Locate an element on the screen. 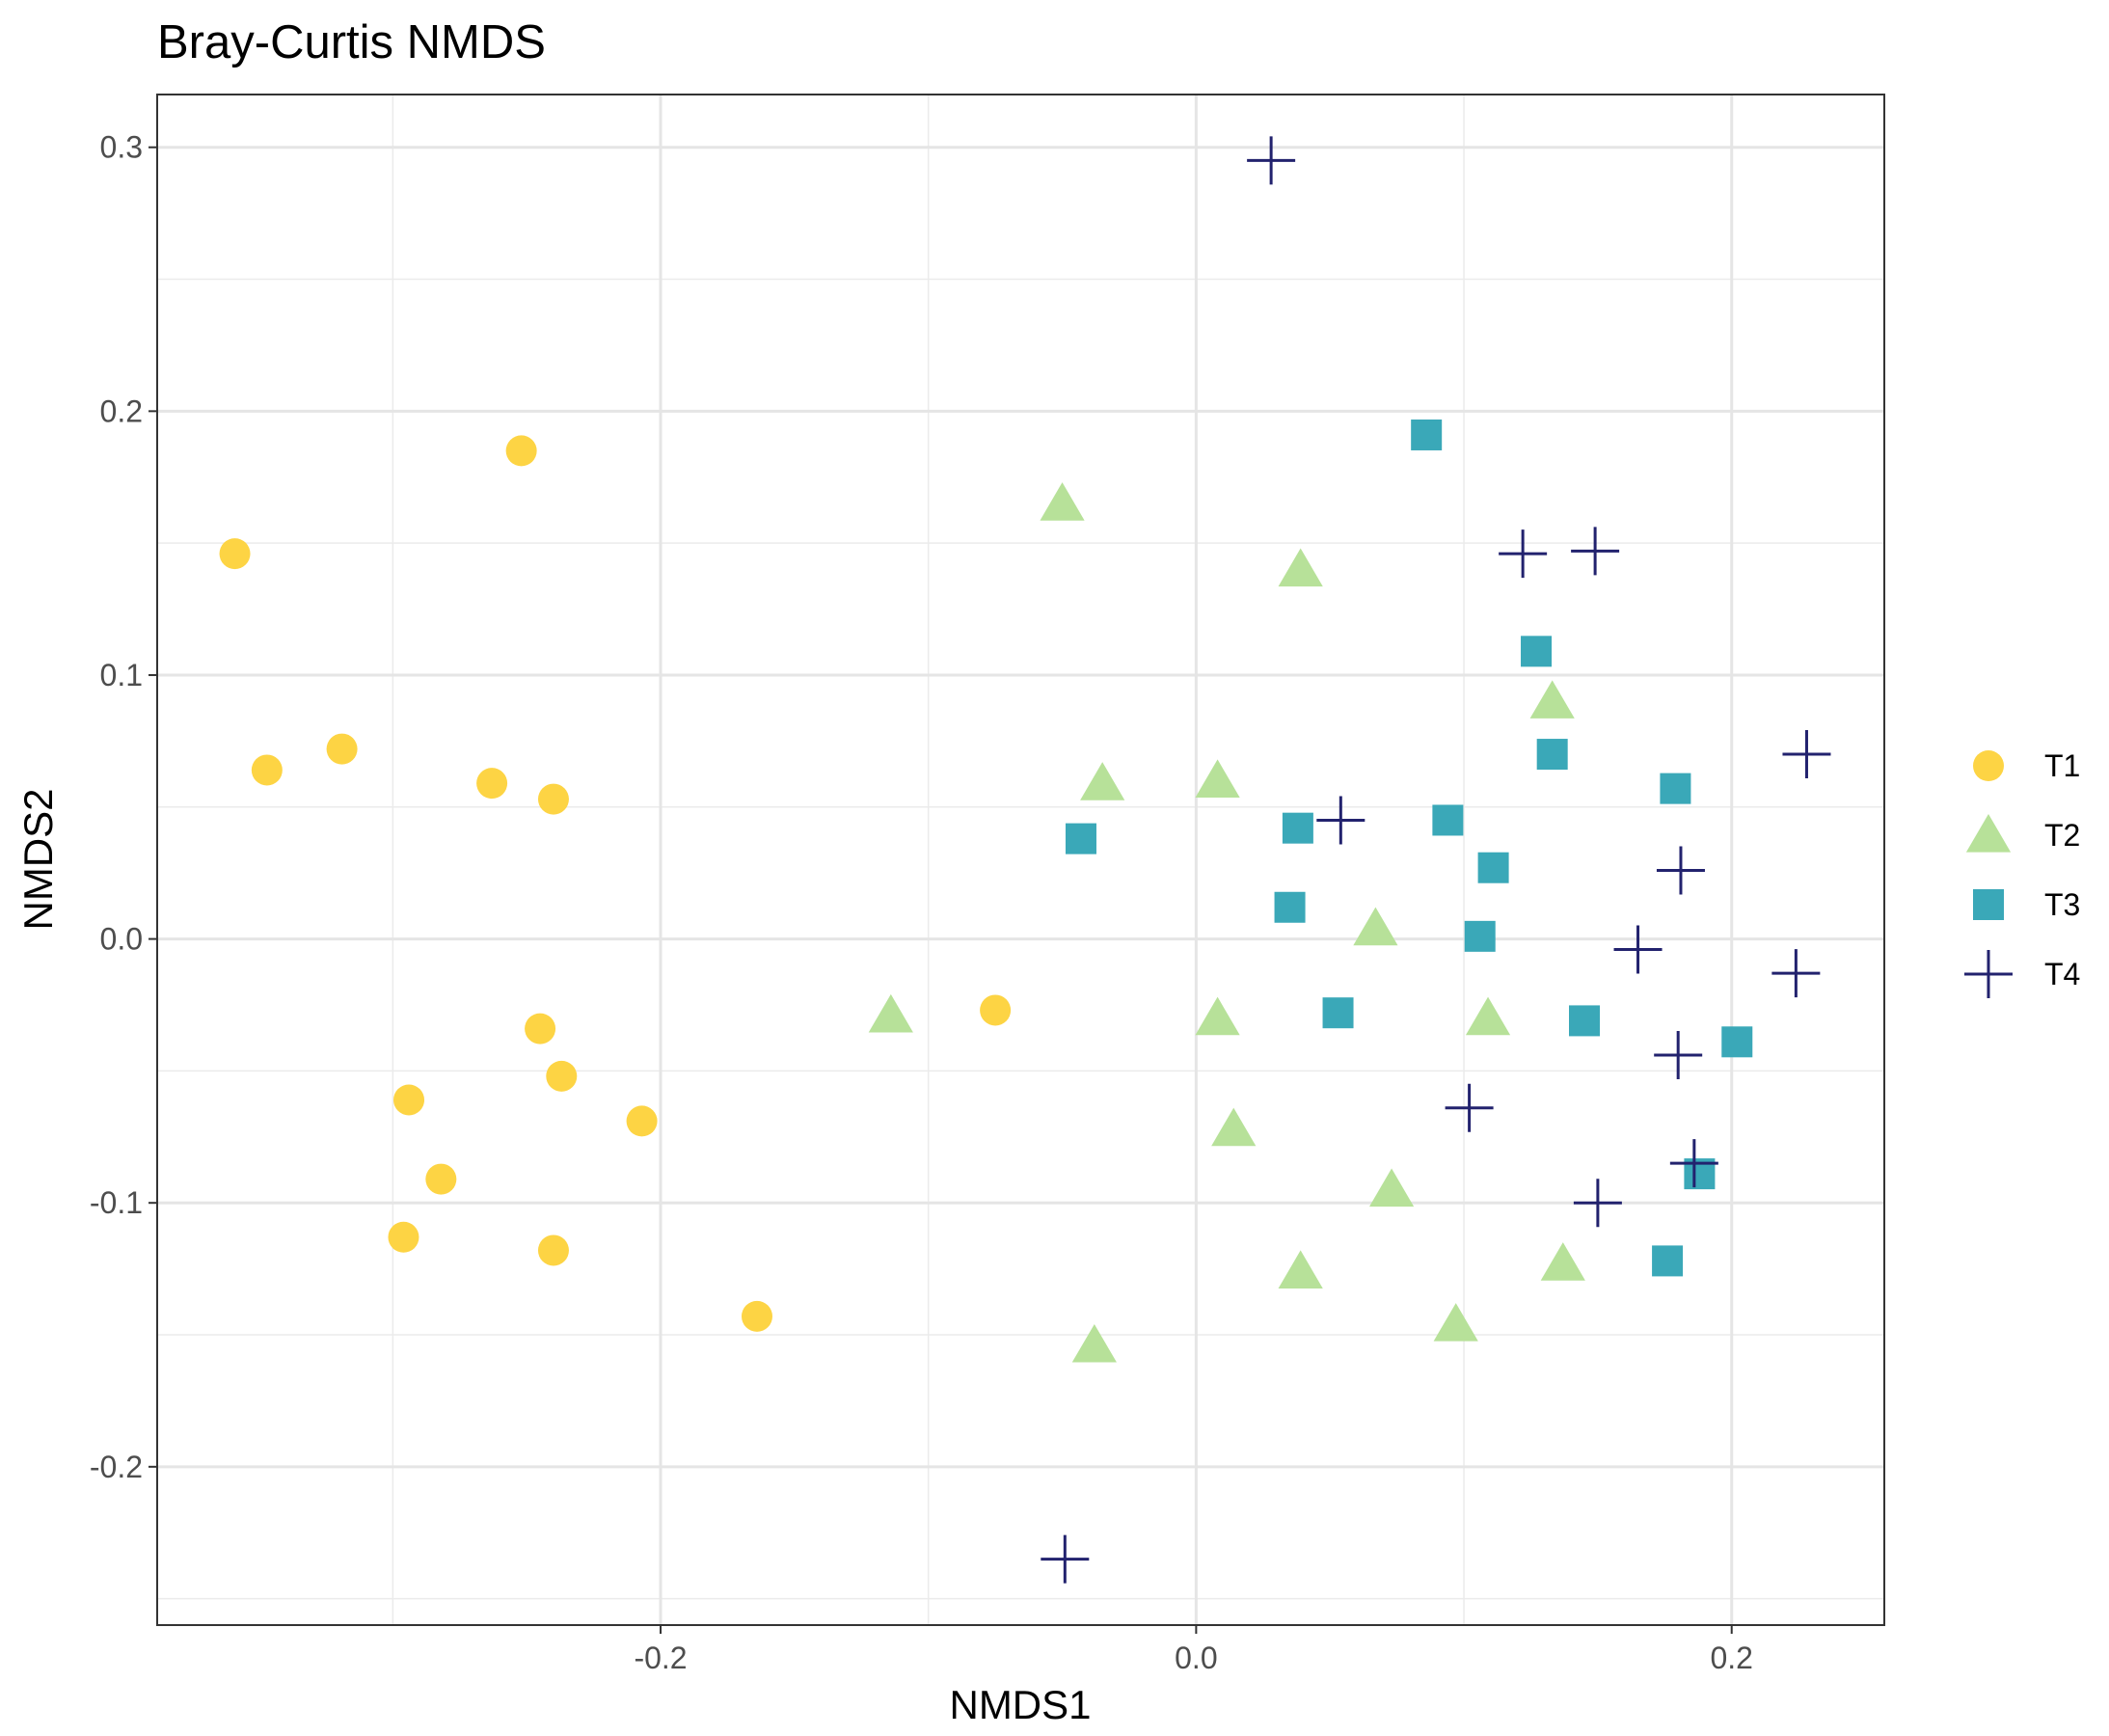  x-axis: -0.2 0.0 0.2 is located at coordinates (1193, 1650).